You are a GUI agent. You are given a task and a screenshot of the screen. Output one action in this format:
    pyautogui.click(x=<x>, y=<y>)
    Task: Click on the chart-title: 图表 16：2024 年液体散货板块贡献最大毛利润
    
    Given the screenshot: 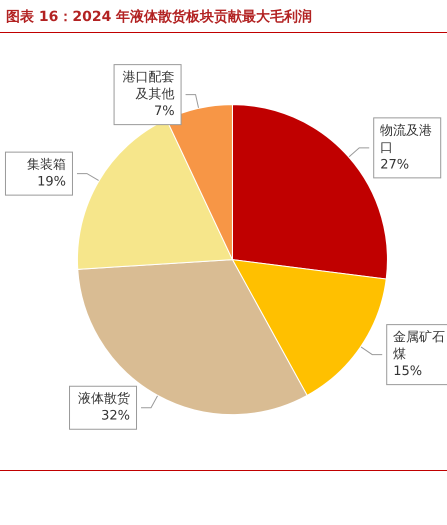 What is the action you would take?
    pyautogui.click(x=159, y=17)
    